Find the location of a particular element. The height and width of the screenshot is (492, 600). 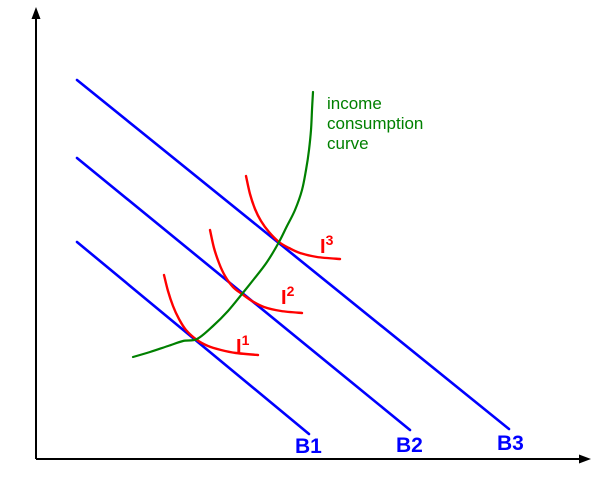

indifference-curve-i1-label: I1 is located at coordinates (243, 345).